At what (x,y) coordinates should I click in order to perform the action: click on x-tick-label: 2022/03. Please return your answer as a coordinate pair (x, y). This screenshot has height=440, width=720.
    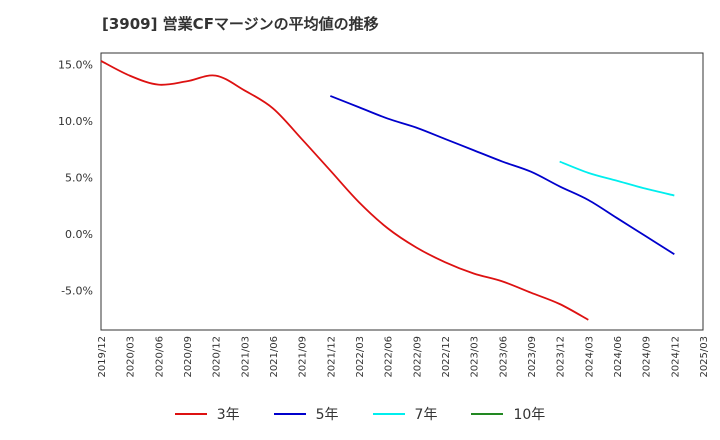
    Looking at the image, I should click on (360, 357).